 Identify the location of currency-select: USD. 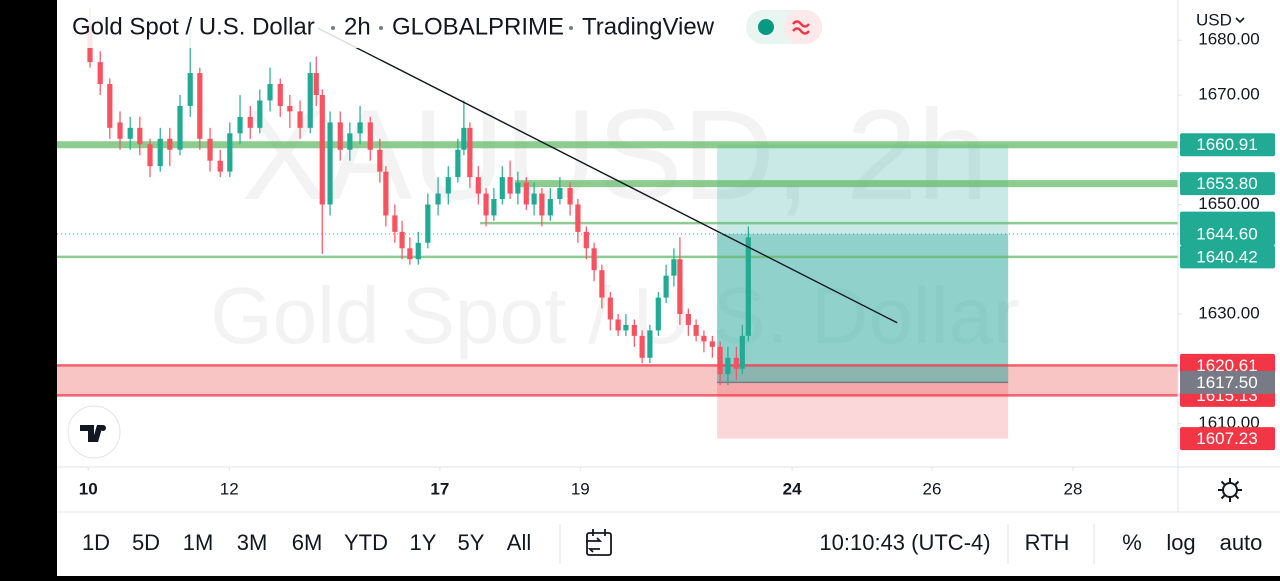
(1214, 19).